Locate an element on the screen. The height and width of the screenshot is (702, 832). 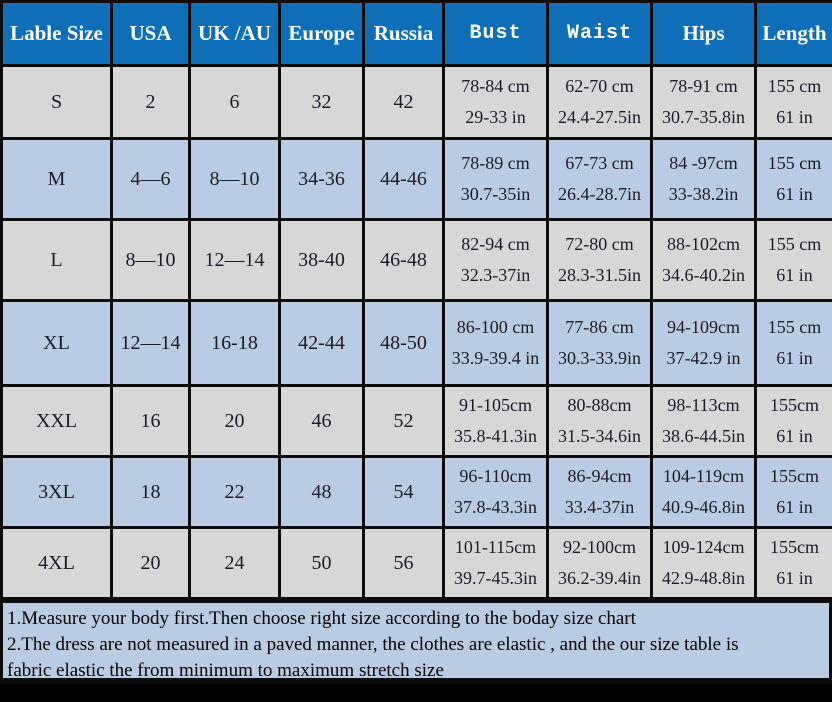
cell-label-size: M is located at coordinates (56, 179).